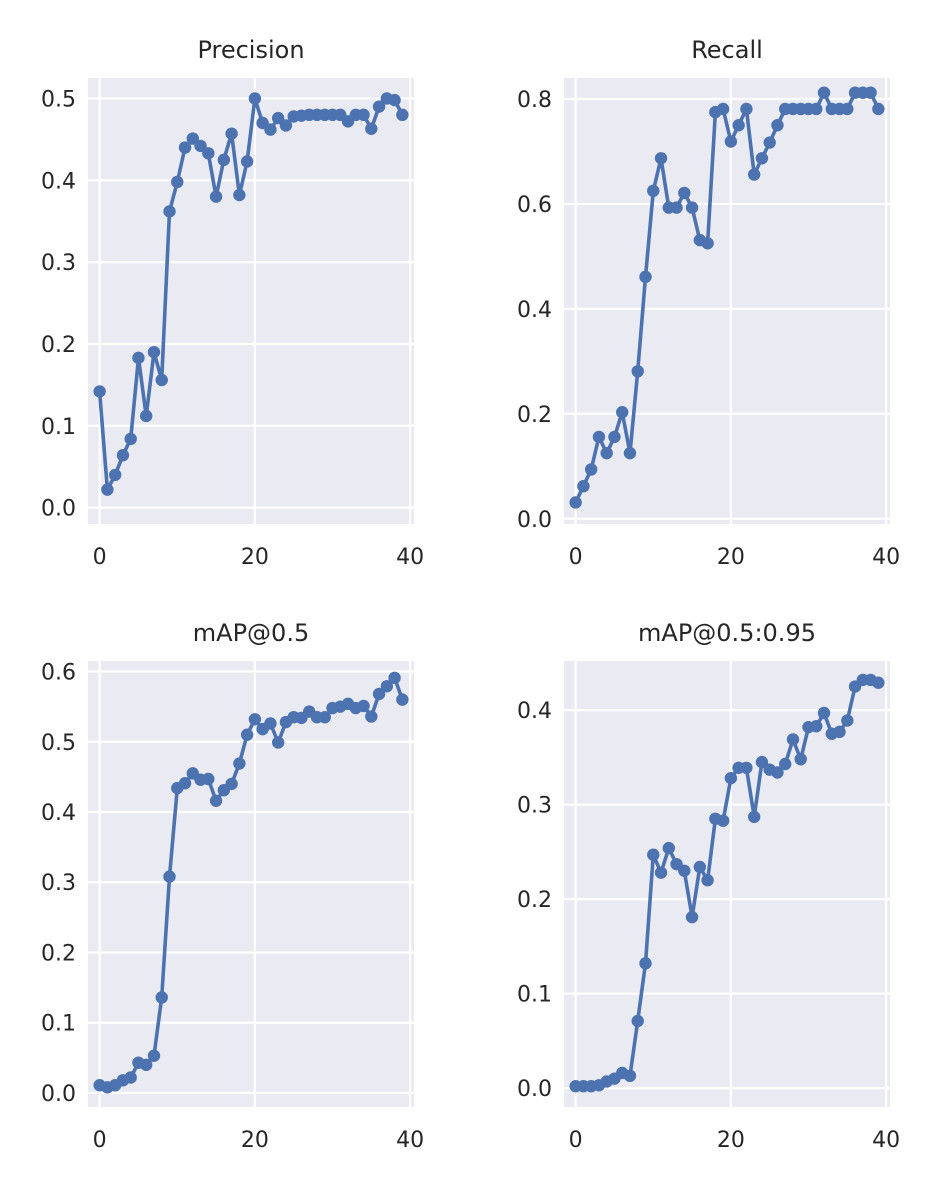 The image size is (935, 1200). Describe the element at coordinates (727, 633) in the screenshot. I see `chart-title: mAP@0.5:0.95` at that location.